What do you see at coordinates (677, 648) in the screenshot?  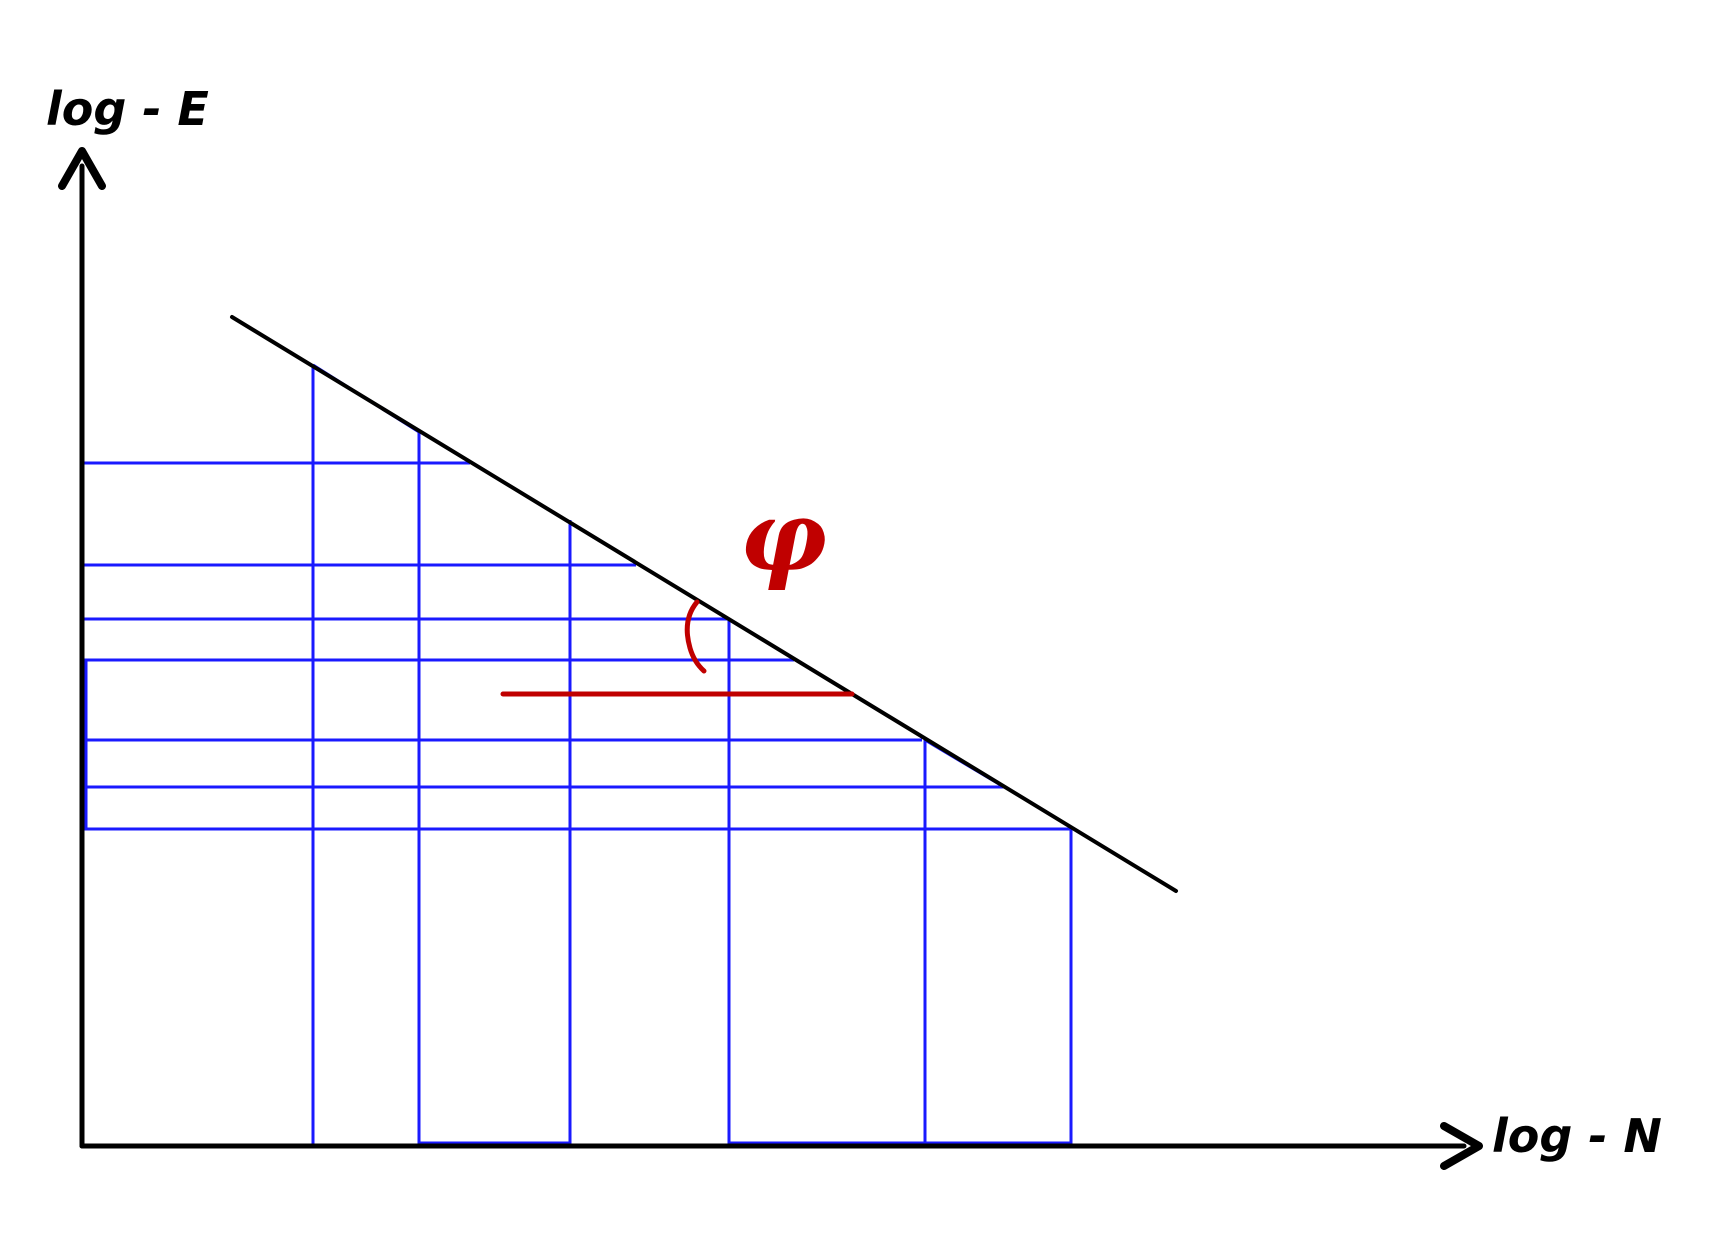 I see `angle-marker` at bounding box center [677, 648].